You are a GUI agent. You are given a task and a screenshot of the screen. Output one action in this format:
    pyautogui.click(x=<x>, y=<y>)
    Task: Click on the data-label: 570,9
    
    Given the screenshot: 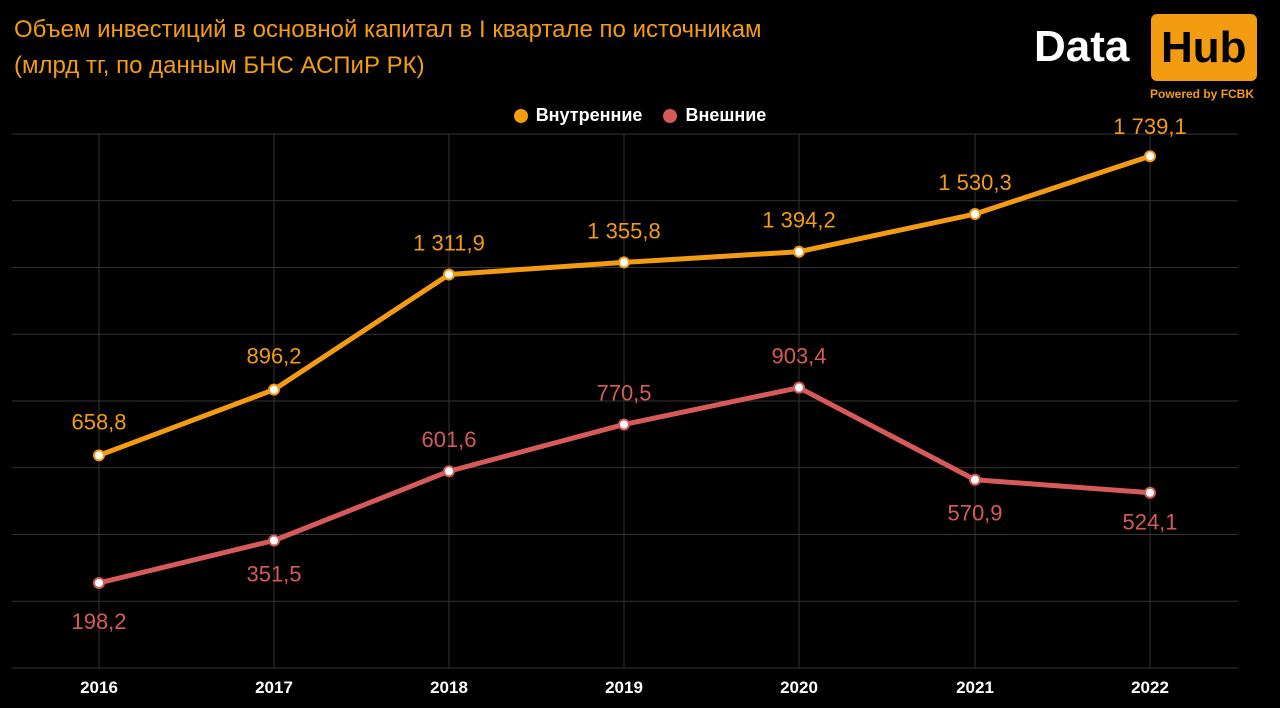 What is the action you would take?
    pyautogui.click(x=974, y=513)
    